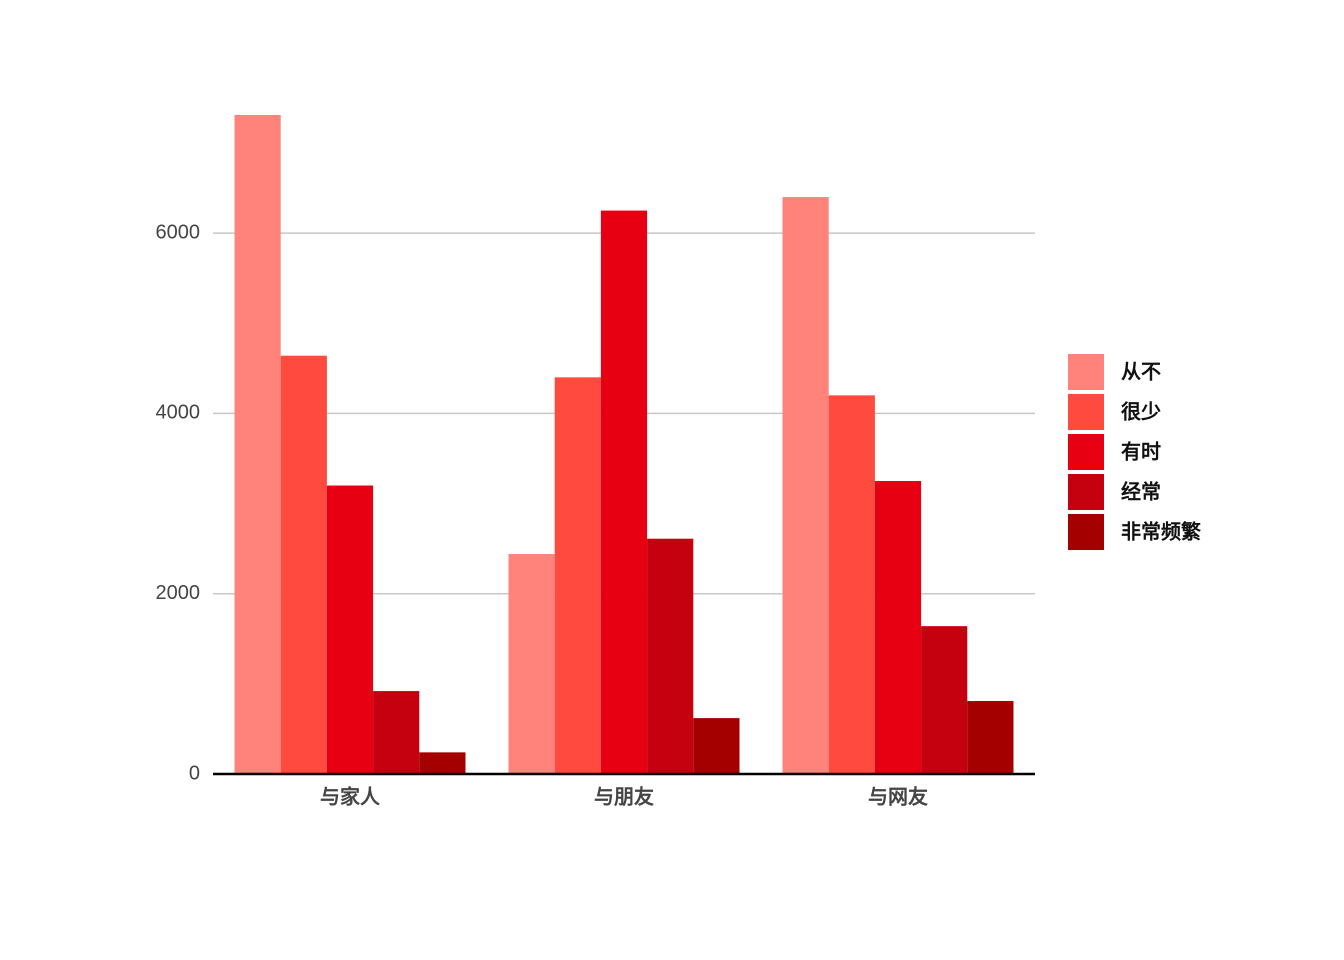 This screenshot has height=960, width=1344. Describe the element at coordinates (1141, 452) in the screenshot. I see `legend-label: 有时` at that location.